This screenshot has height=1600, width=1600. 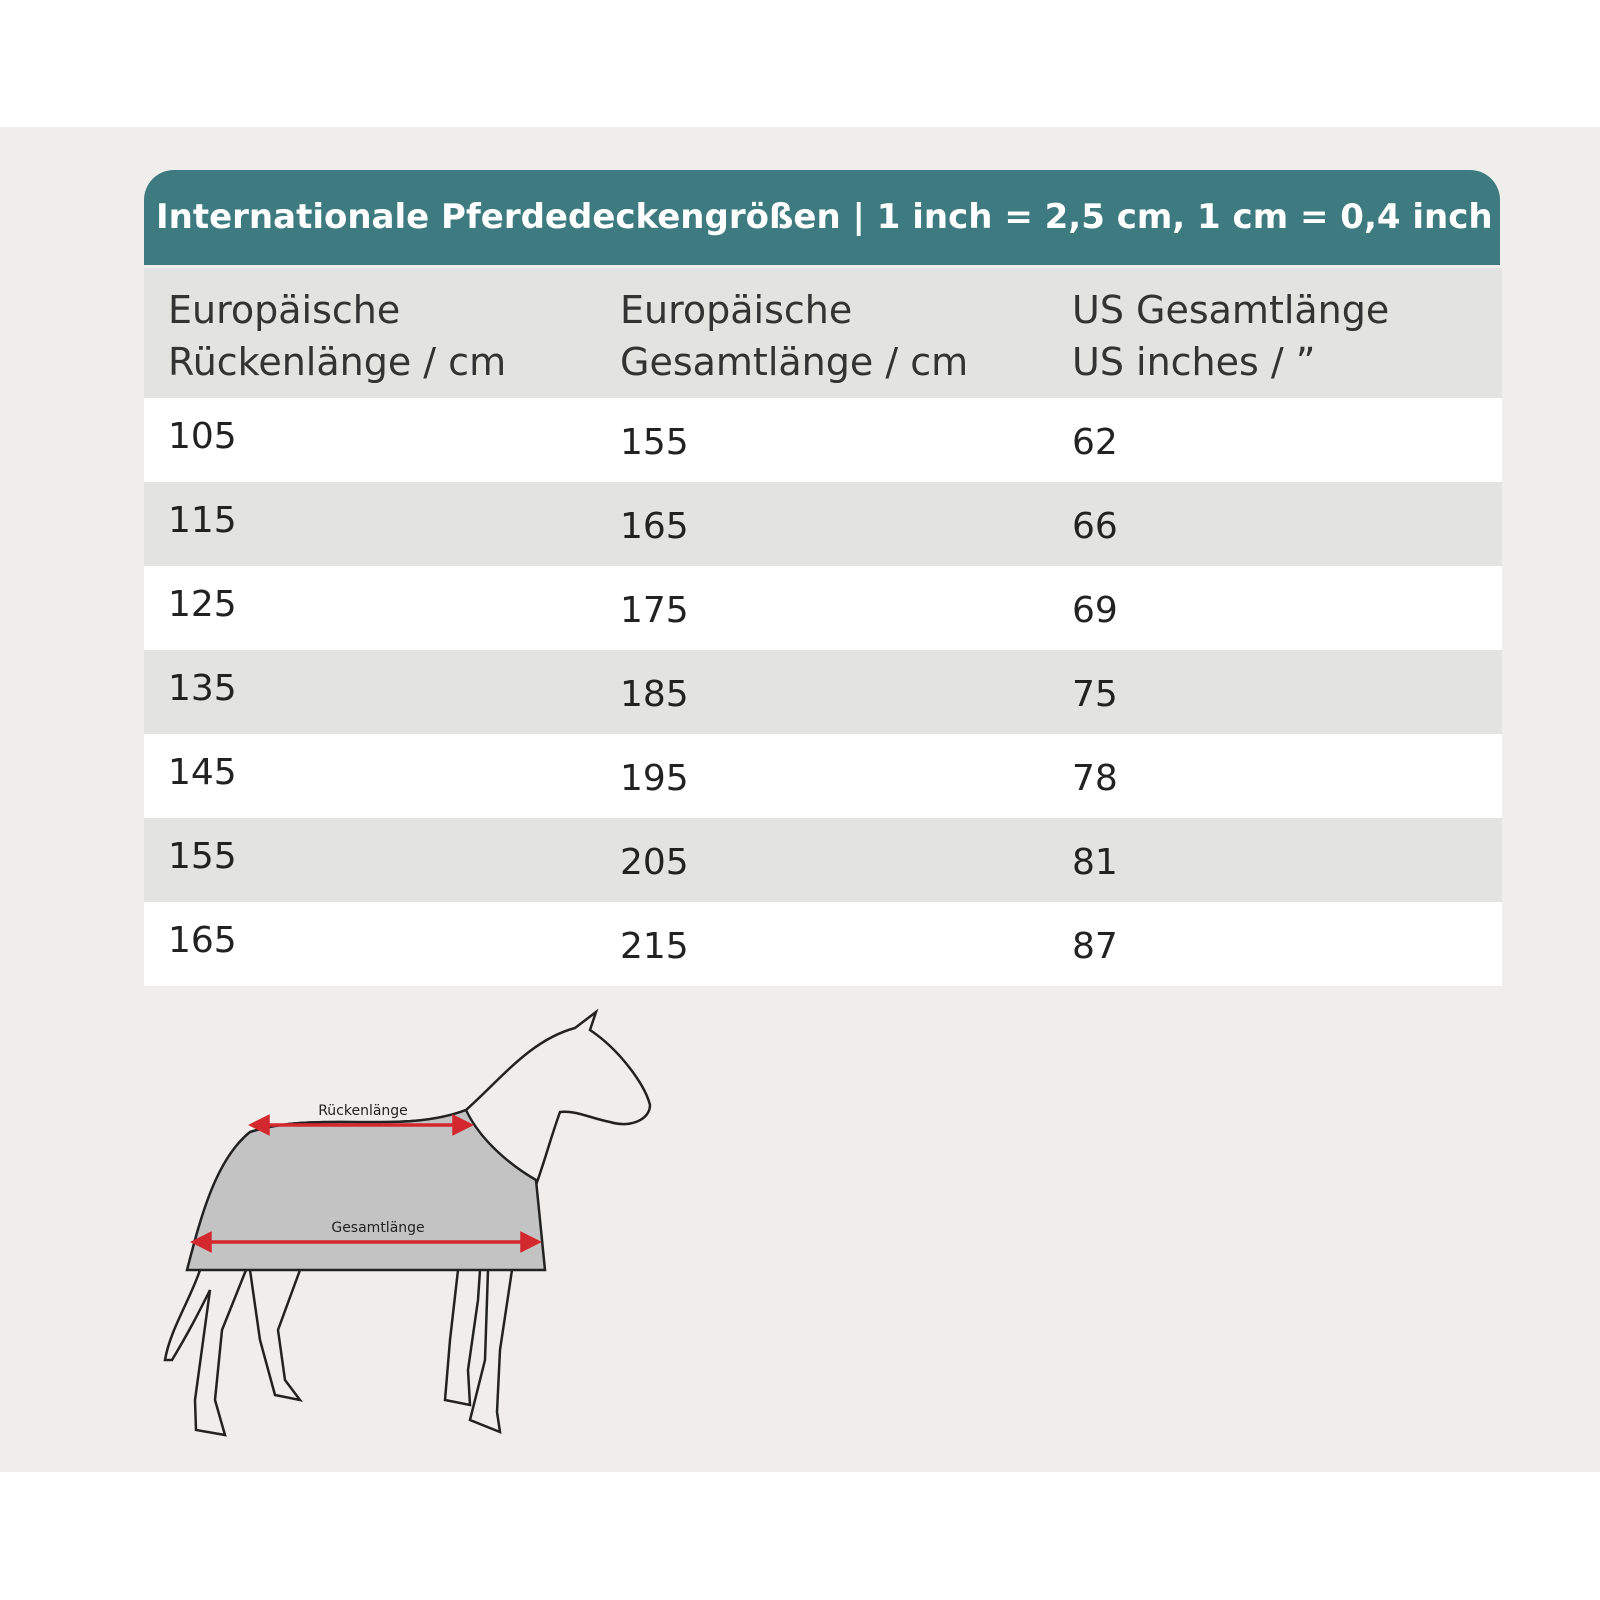 What do you see at coordinates (337, 362) in the screenshot?
I see `column-header-line: Rückenlänge / cm` at bounding box center [337, 362].